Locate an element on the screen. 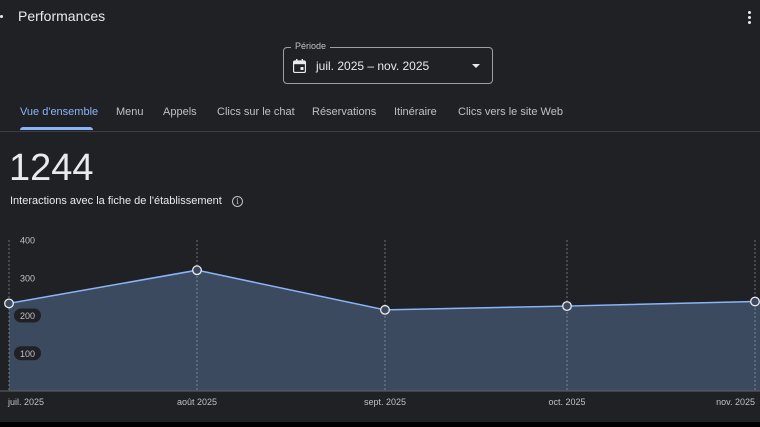 This screenshot has width=760, height=427. page-title: Performances is located at coordinates (62, 16).